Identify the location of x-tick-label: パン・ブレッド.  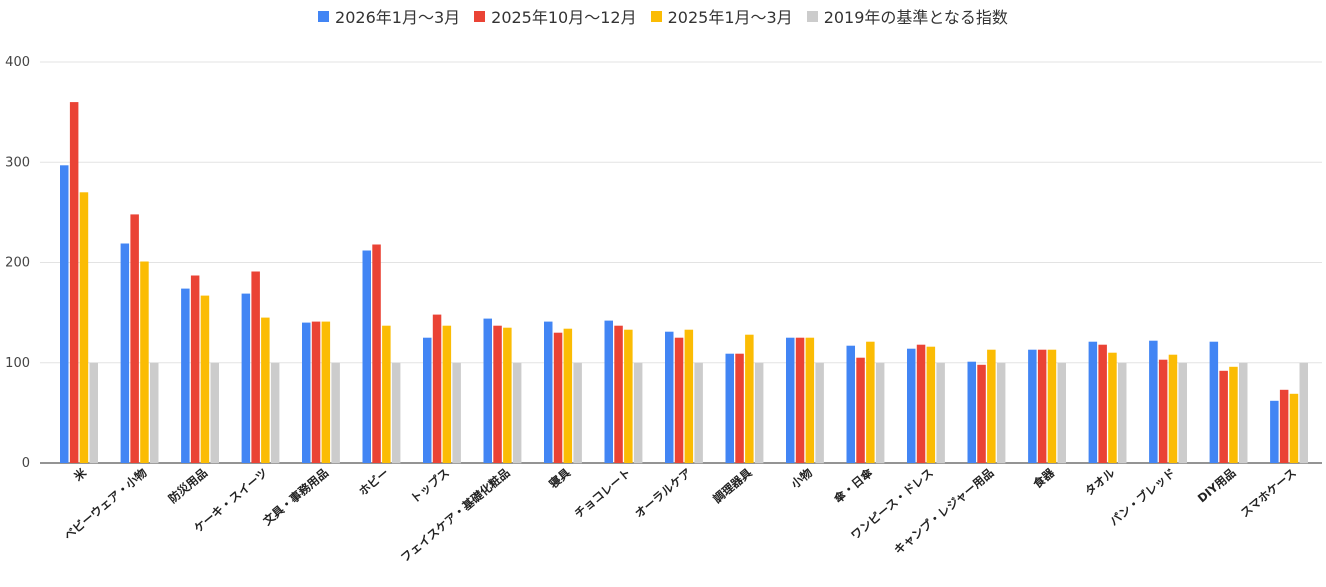
(1142, 497).